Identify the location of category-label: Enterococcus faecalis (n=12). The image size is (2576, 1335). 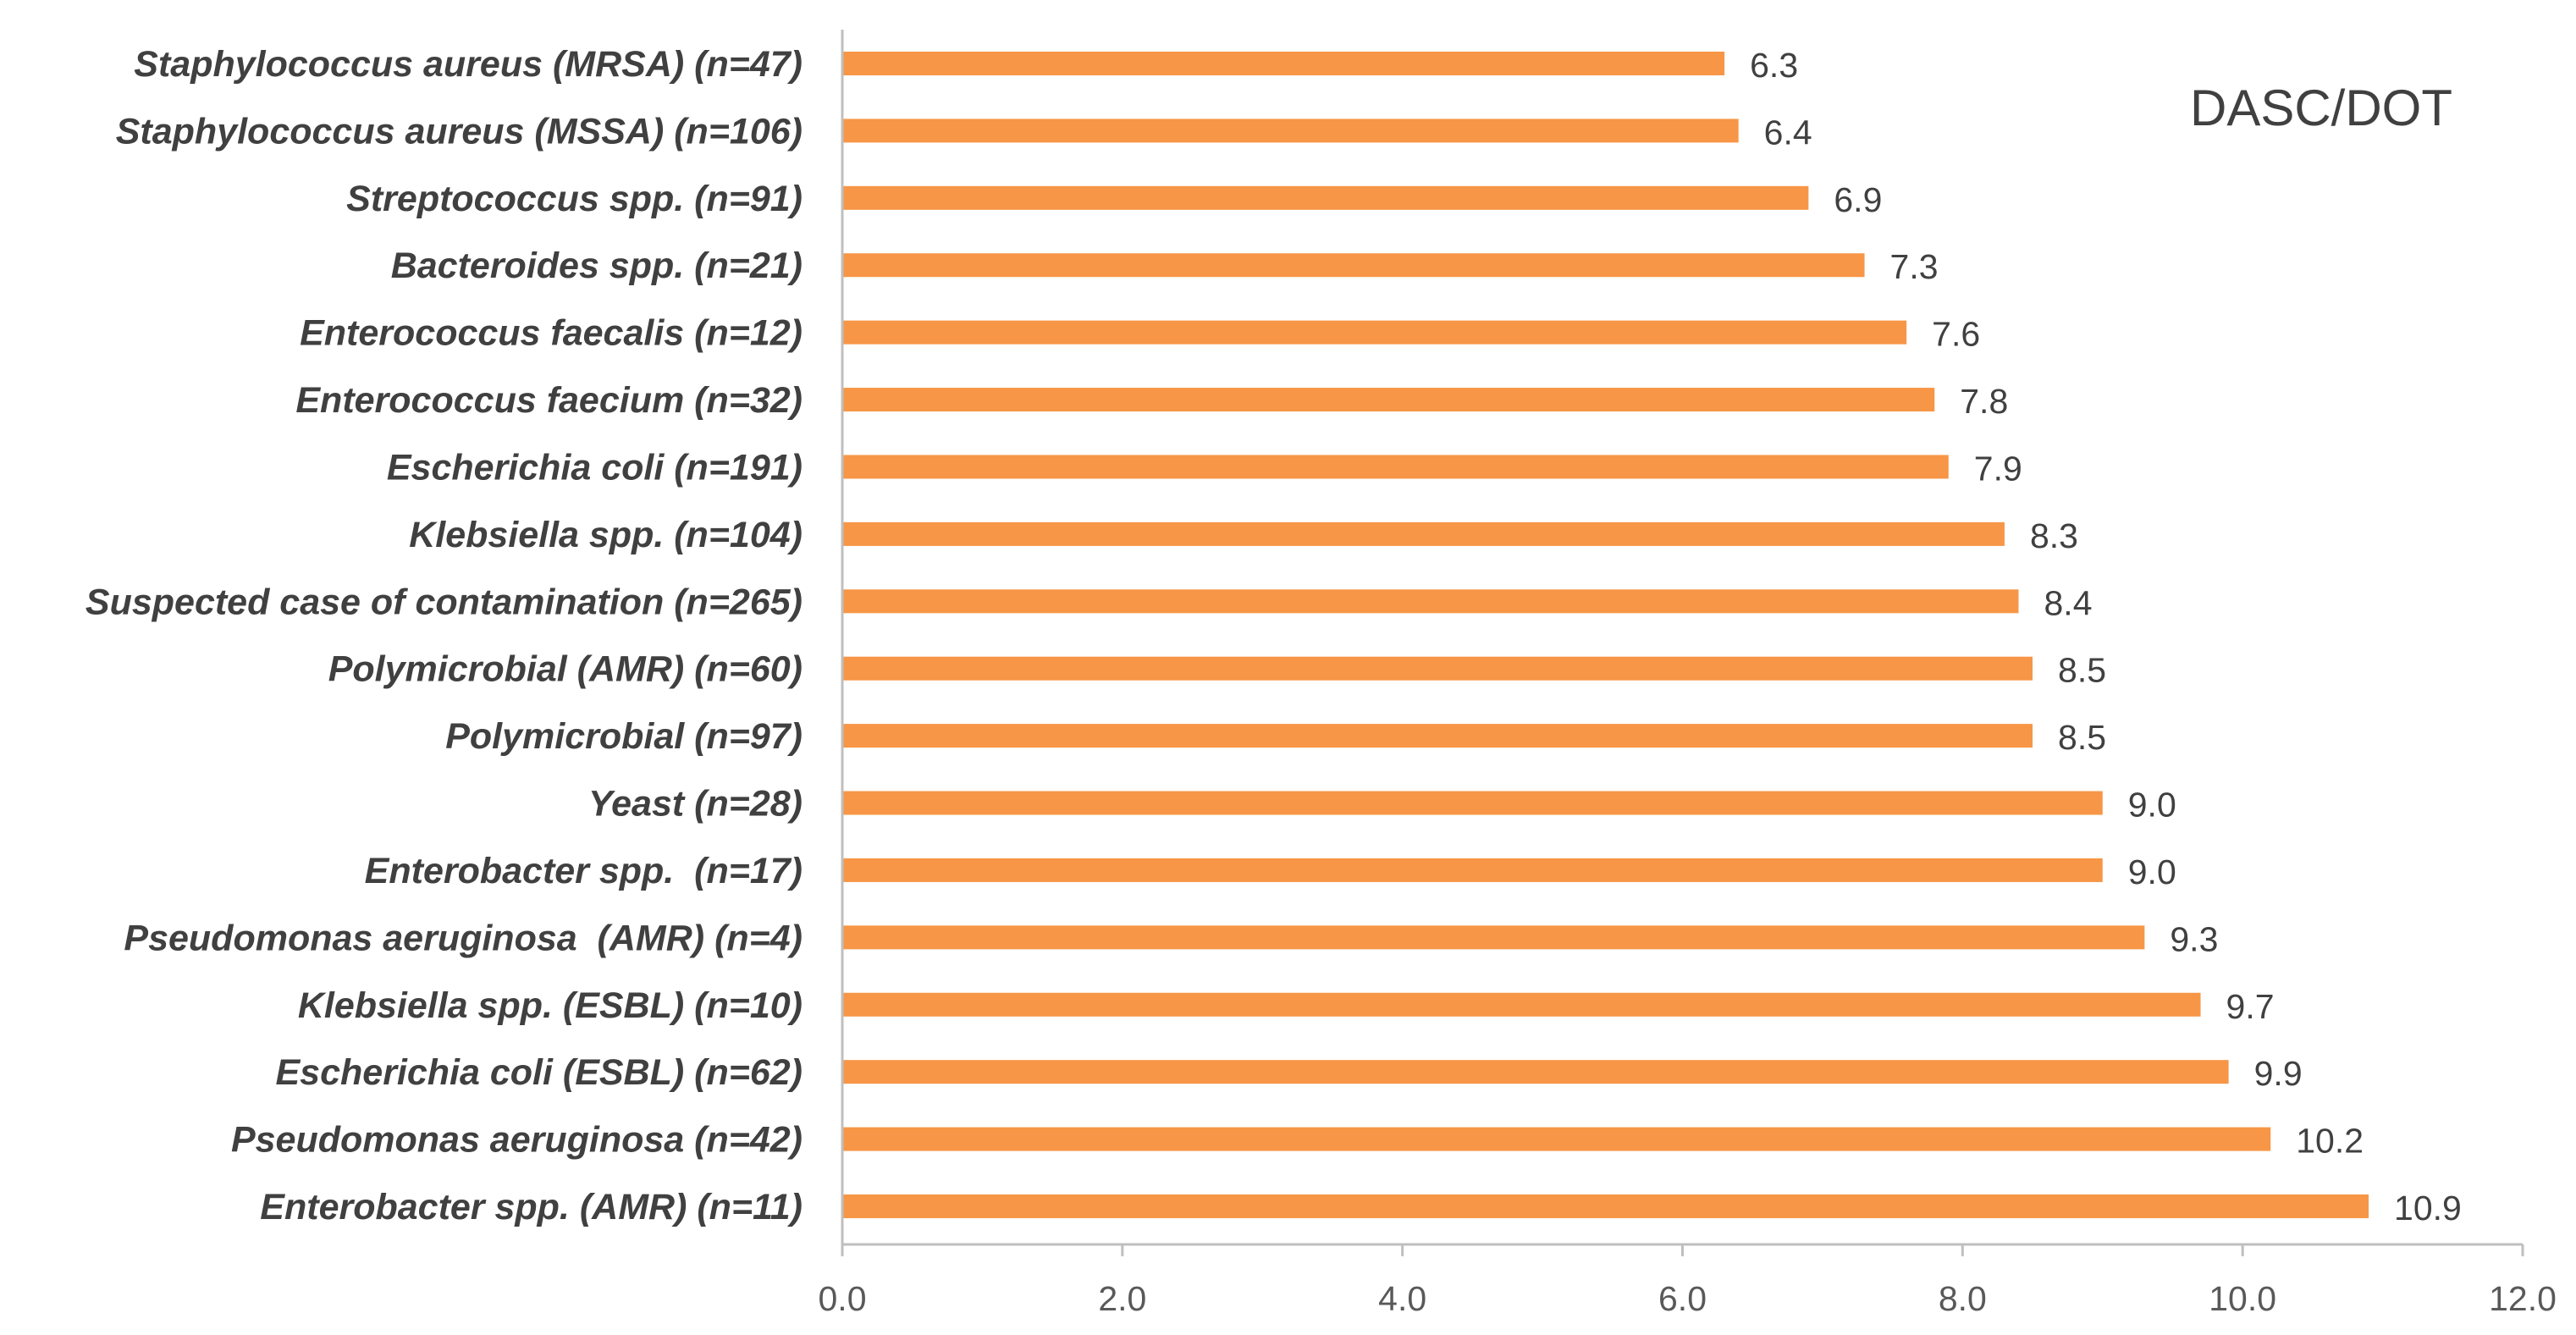
(552, 333).